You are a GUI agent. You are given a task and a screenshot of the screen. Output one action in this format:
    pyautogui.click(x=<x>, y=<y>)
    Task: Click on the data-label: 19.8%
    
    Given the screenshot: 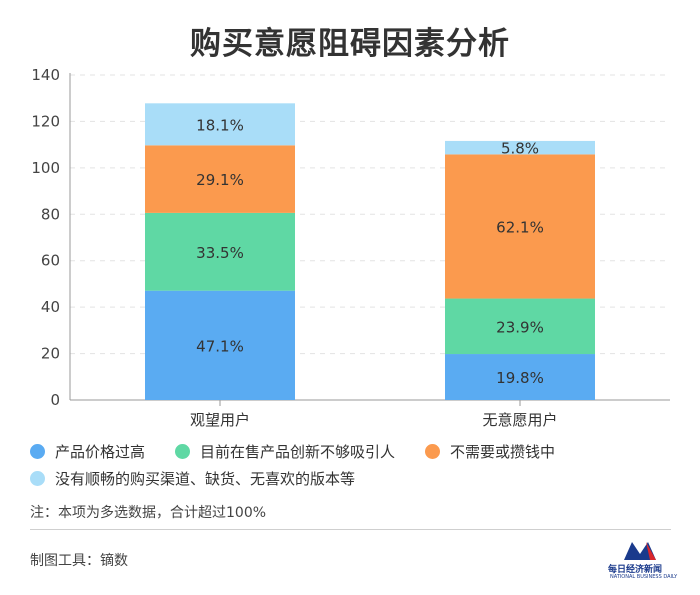 What is the action you would take?
    pyautogui.click(x=520, y=378)
    